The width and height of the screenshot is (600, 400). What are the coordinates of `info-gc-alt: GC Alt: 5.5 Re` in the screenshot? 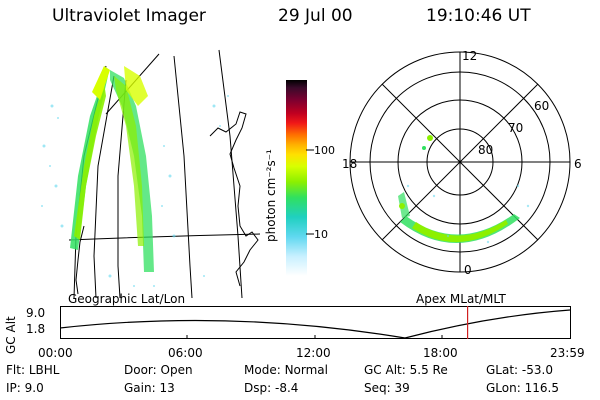 It's located at (406, 370).